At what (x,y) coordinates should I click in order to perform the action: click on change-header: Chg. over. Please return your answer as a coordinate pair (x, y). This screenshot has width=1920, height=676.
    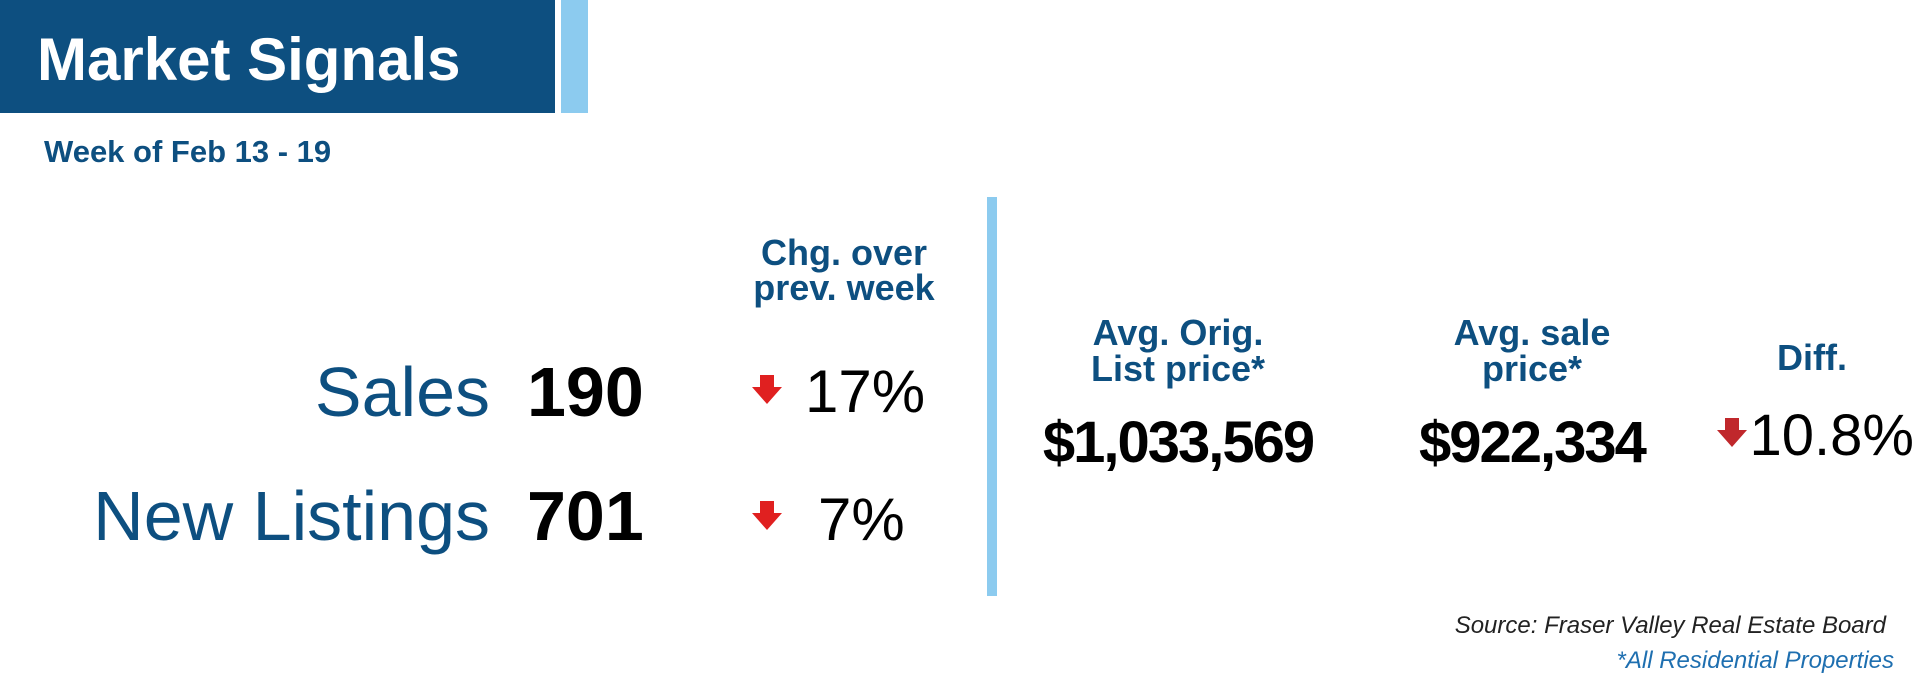
    Looking at the image, I should click on (844, 252).